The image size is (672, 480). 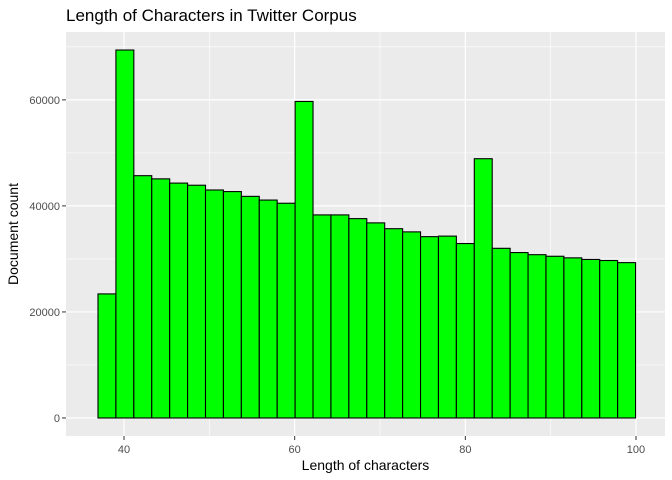 What do you see at coordinates (13, 234) in the screenshot?
I see `y-axis-title: Document count` at bounding box center [13, 234].